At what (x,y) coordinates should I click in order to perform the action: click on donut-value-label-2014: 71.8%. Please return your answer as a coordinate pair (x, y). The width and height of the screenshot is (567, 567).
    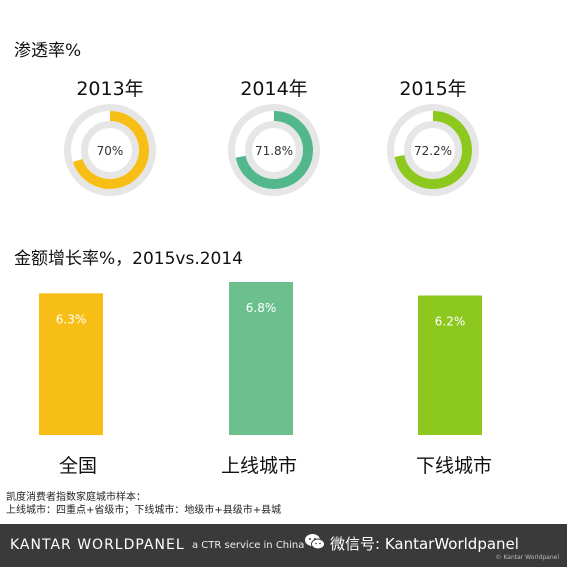
    Looking at the image, I should click on (274, 151).